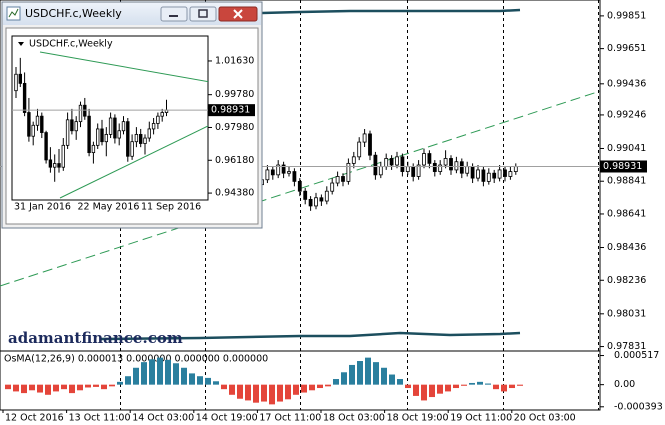  I want to click on y-tick-label: 0.99041, so click(626, 148).